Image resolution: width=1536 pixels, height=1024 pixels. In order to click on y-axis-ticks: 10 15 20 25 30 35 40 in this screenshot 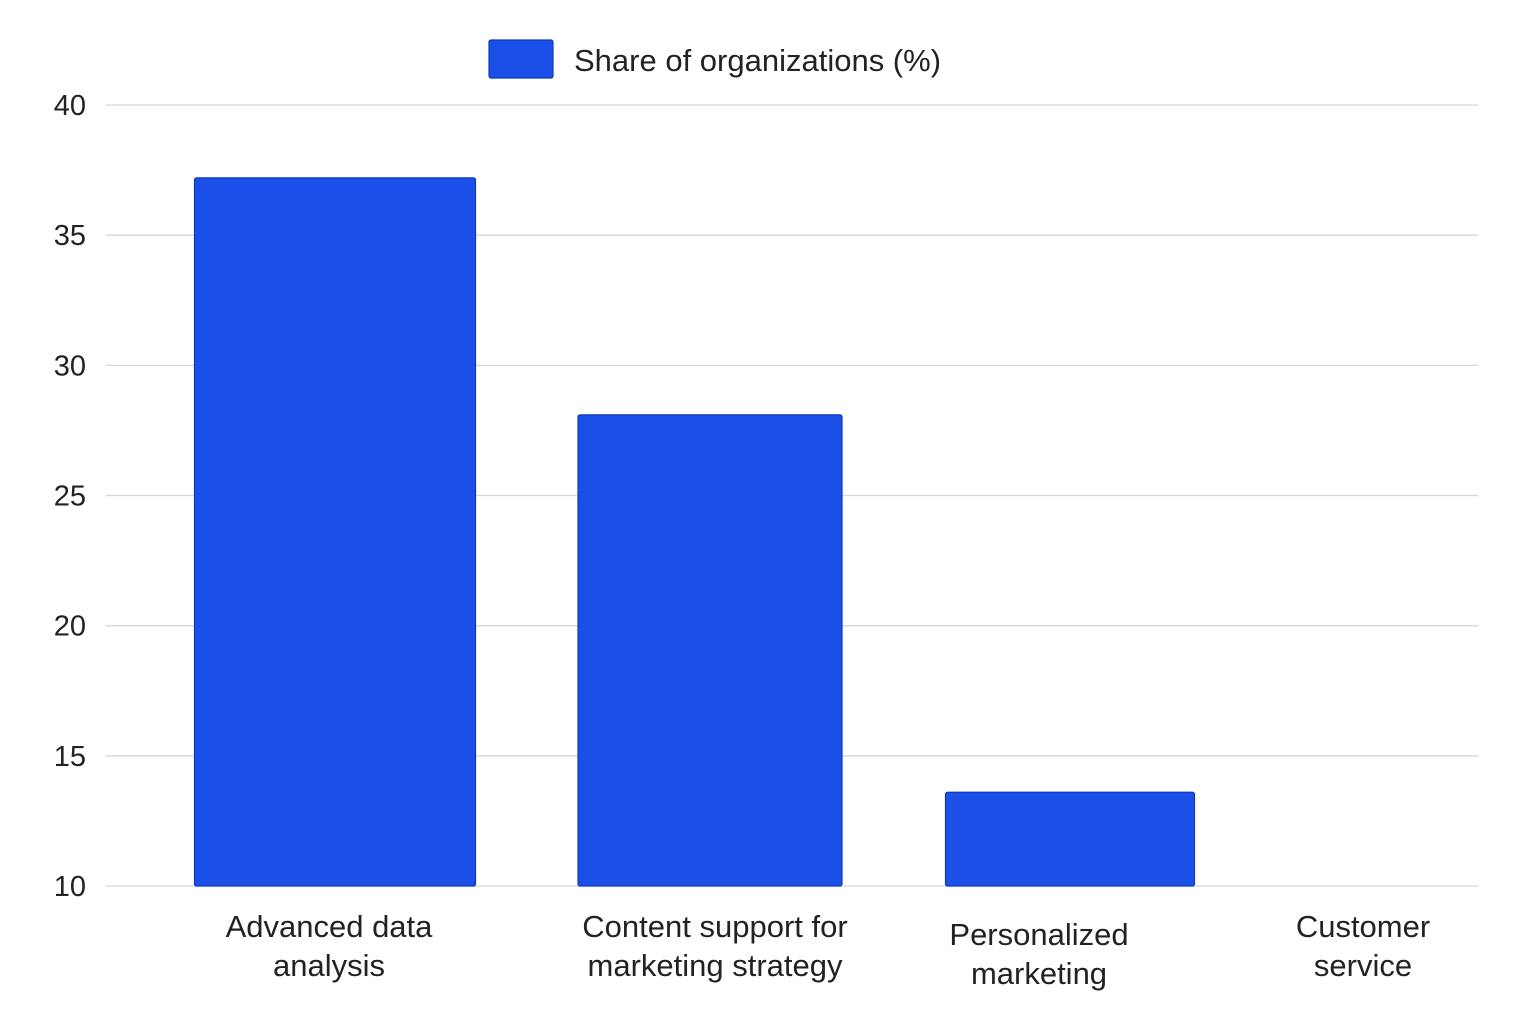, I will do `click(70, 496)`.